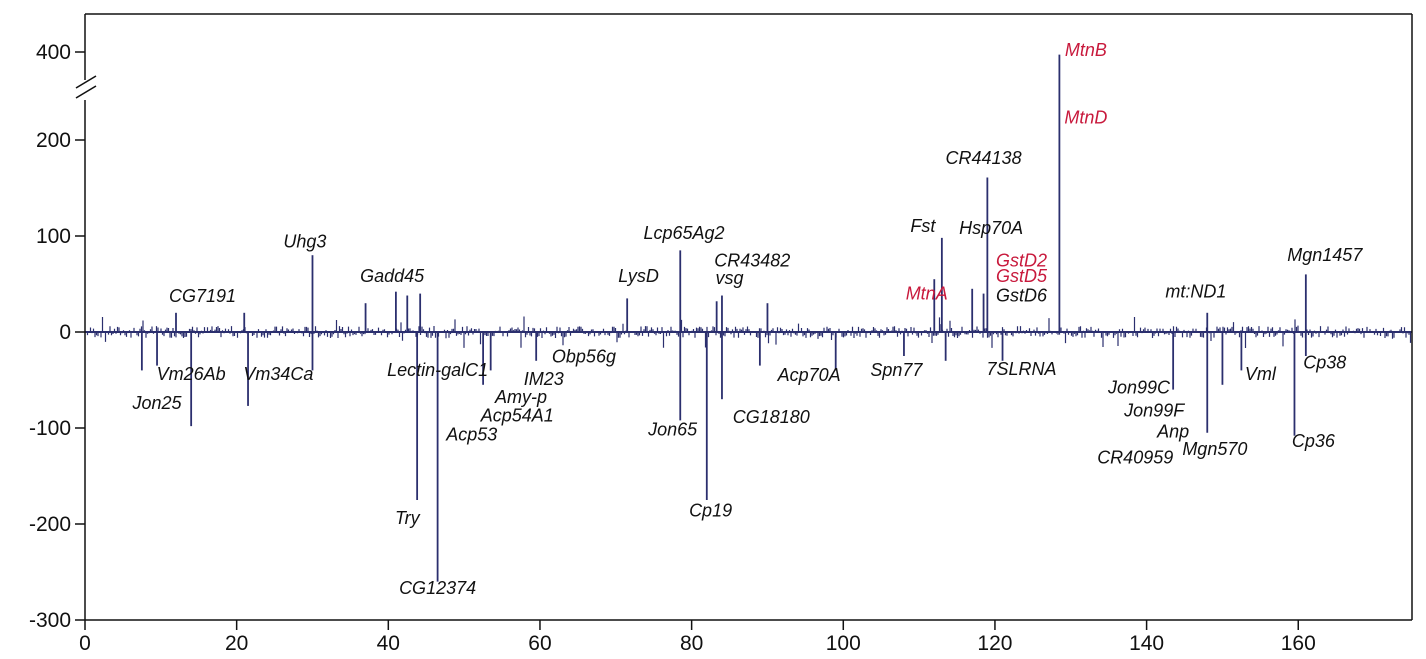 Image resolution: width=1426 pixels, height=659 pixels. What do you see at coordinates (437, 370) in the screenshot?
I see `gene-label: Lectin-galC1` at bounding box center [437, 370].